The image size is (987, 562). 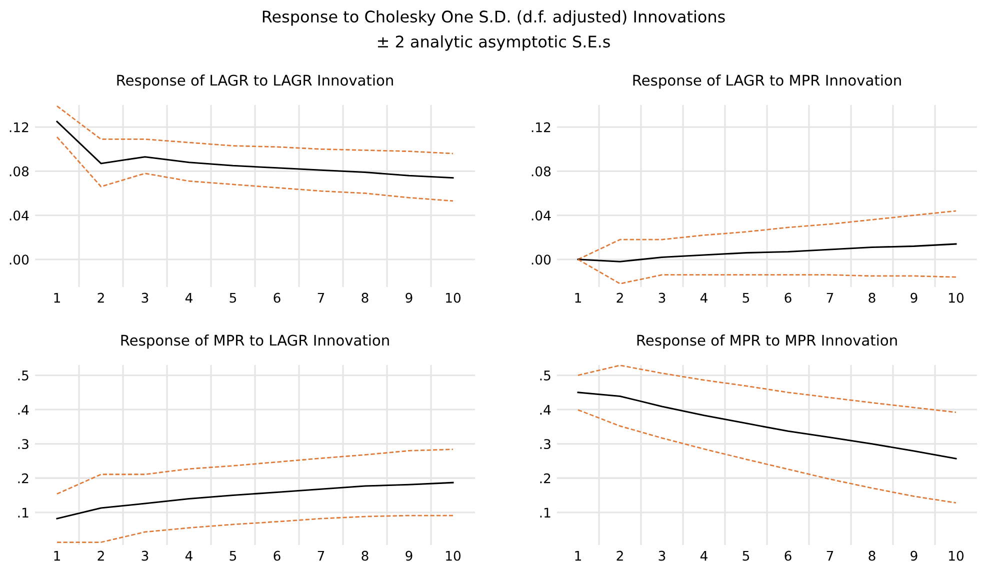 What do you see at coordinates (767, 341) in the screenshot?
I see `chart-title: Response of MPR to MPR Innovation` at bounding box center [767, 341].